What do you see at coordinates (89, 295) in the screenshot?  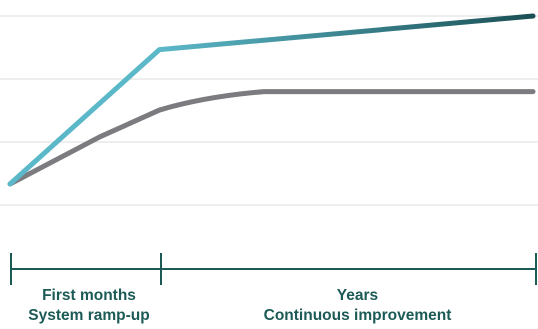 I see `phase-ramp-up-title: First months` at bounding box center [89, 295].